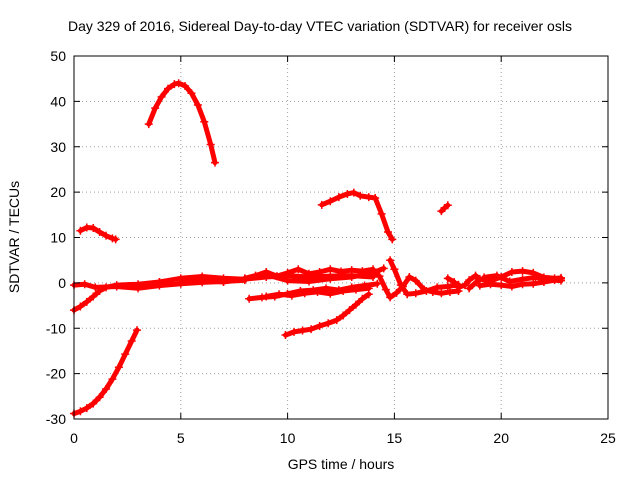  What do you see at coordinates (56, 419) in the screenshot?
I see `y-tick-label: -30` at bounding box center [56, 419].